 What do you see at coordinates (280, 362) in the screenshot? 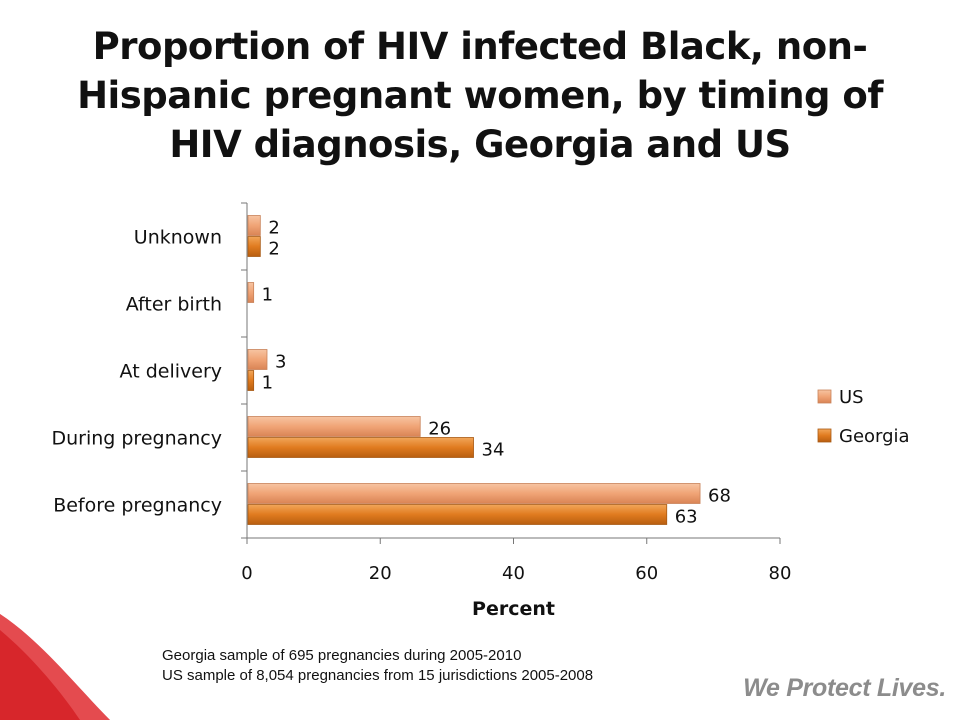
I see `data-label-us: 3` at bounding box center [280, 362].